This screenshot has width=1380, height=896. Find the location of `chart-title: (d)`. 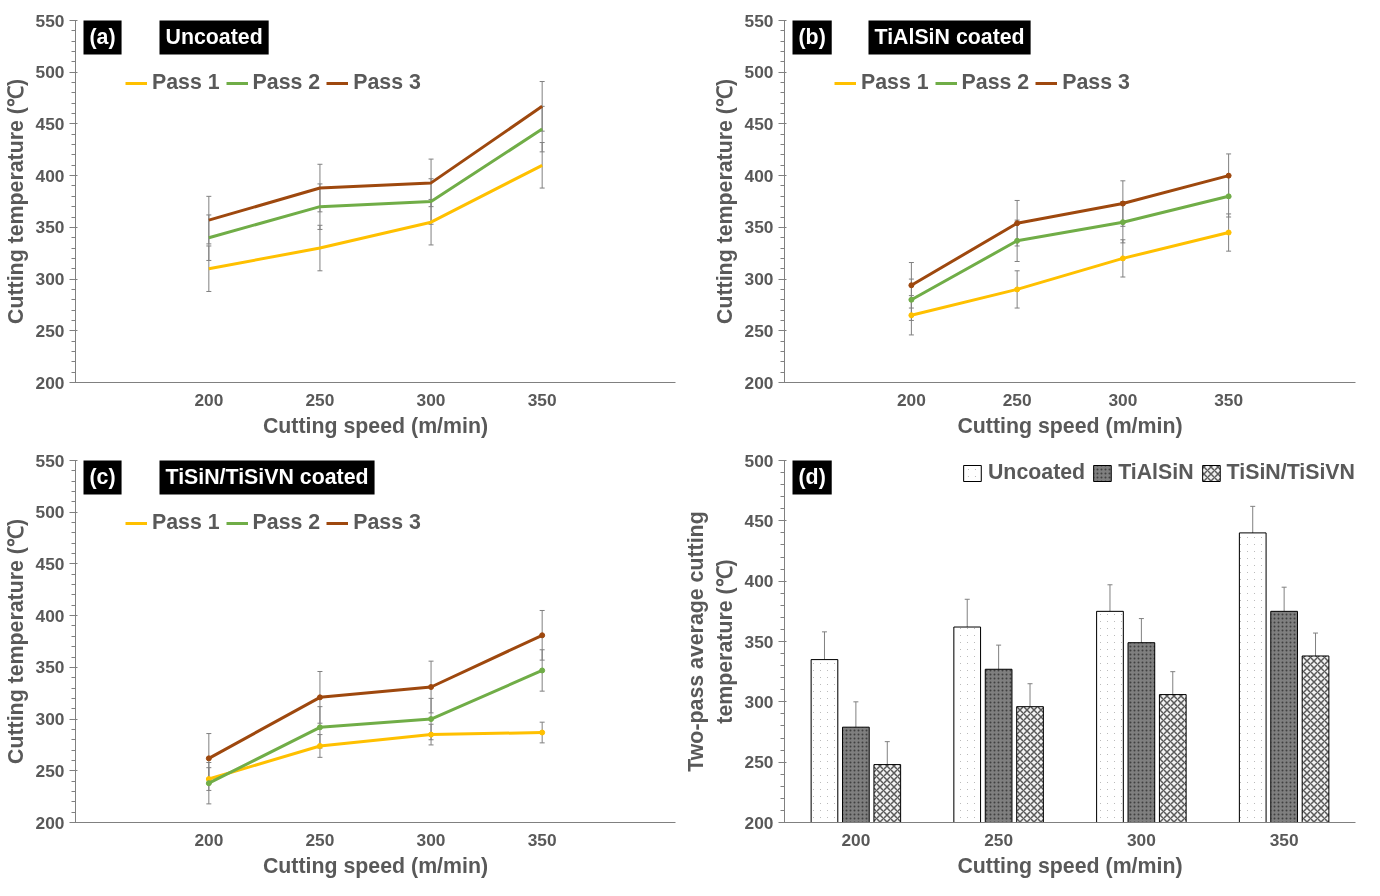

chart-title: (d) is located at coordinates (812, 476).